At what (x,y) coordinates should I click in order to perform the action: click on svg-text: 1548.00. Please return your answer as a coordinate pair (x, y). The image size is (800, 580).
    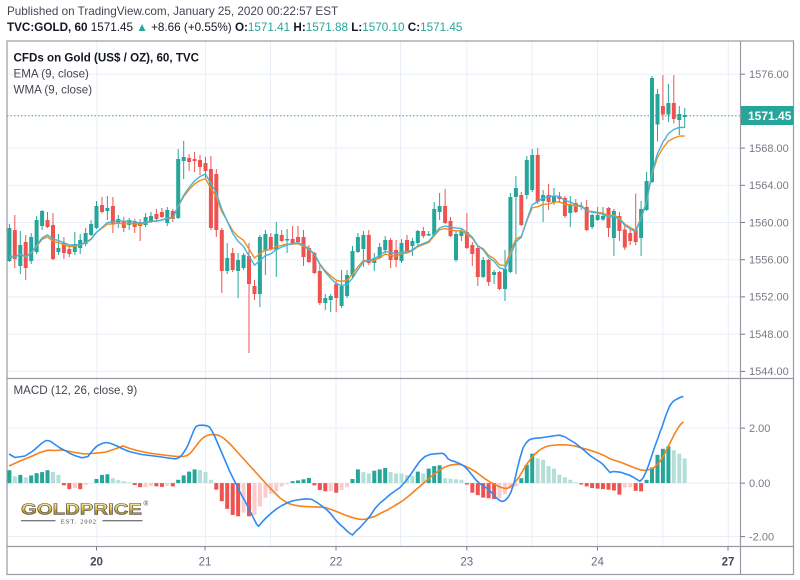
    Looking at the image, I should click on (769, 335).